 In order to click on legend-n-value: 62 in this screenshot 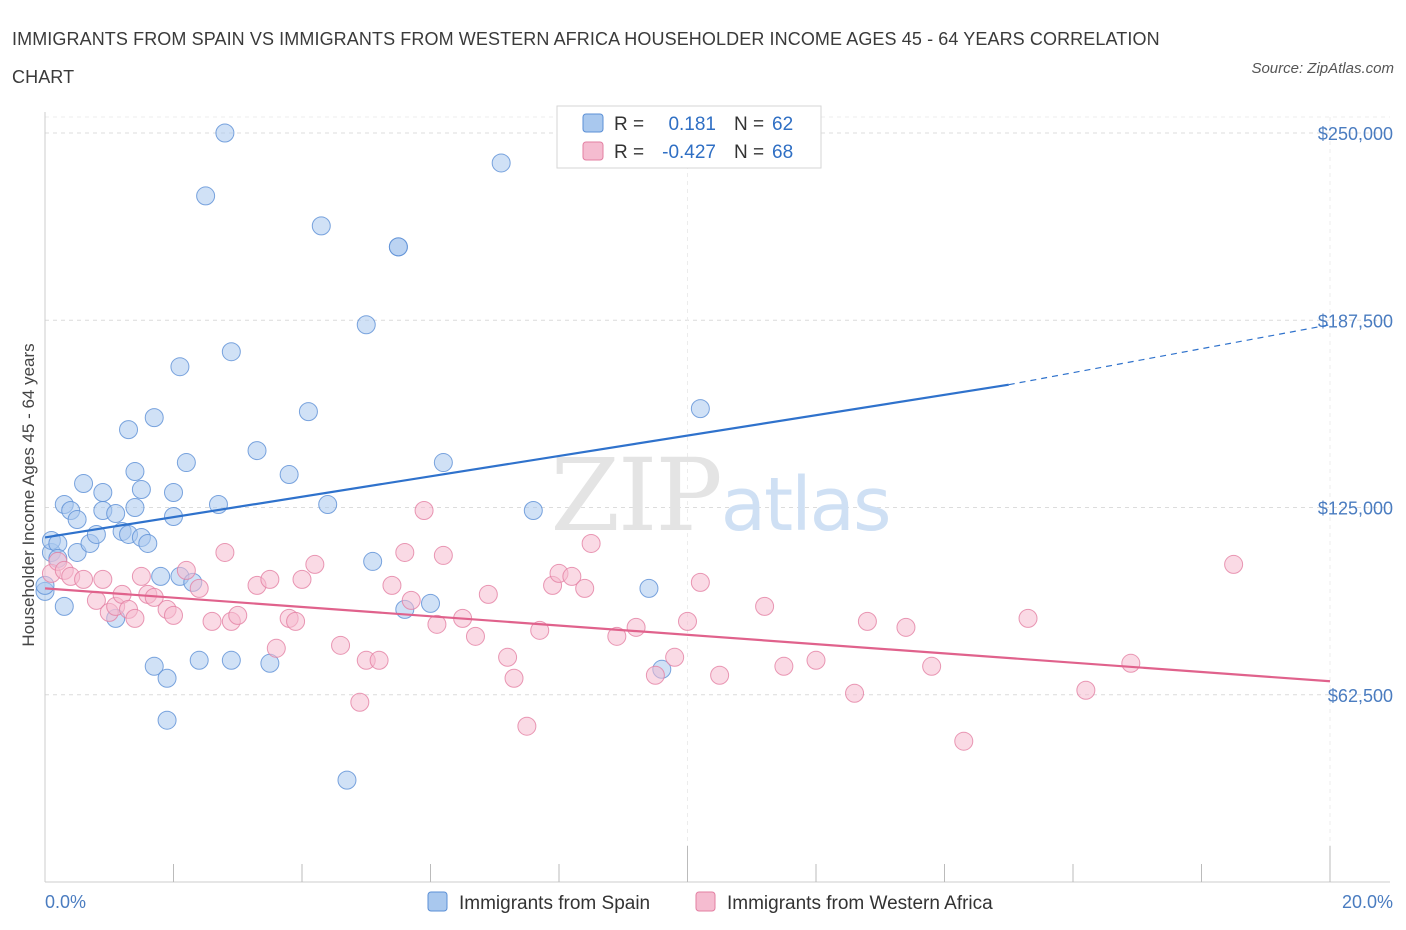, I will do `click(782, 124)`.